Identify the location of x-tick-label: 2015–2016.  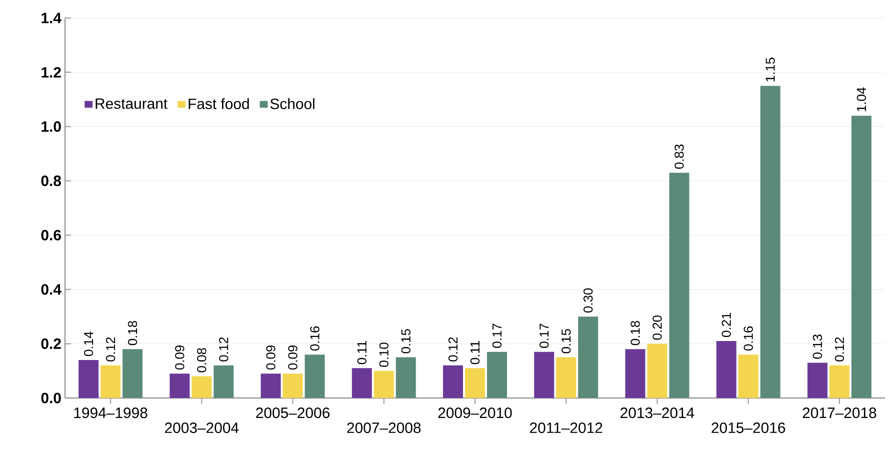
(749, 428).